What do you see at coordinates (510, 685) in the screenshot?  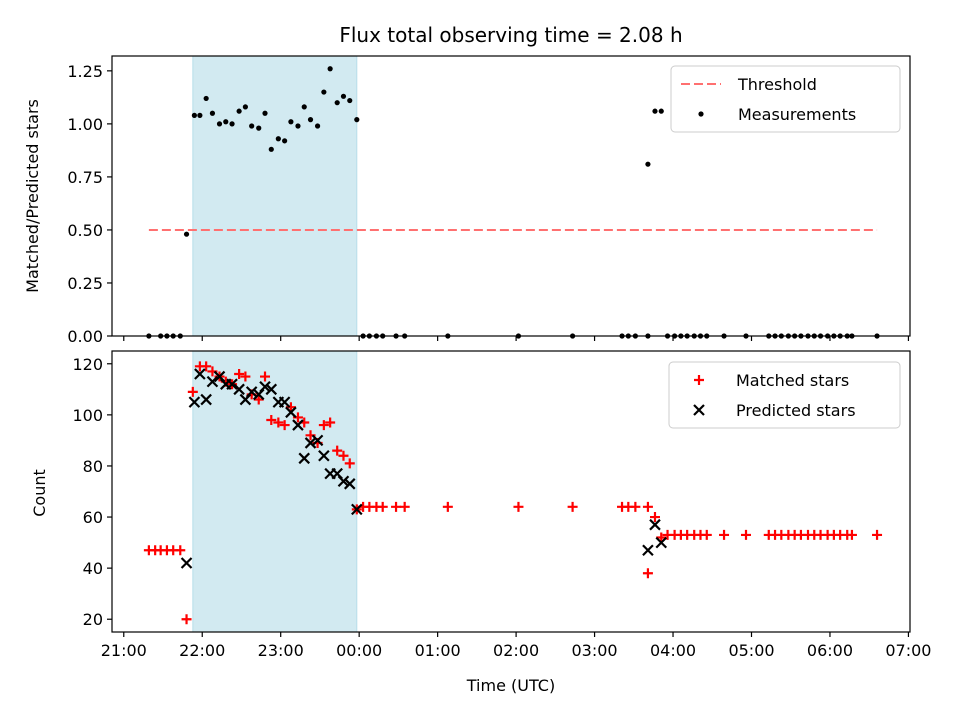 I see `x-axis-label: Time (UTC)` at bounding box center [510, 685].